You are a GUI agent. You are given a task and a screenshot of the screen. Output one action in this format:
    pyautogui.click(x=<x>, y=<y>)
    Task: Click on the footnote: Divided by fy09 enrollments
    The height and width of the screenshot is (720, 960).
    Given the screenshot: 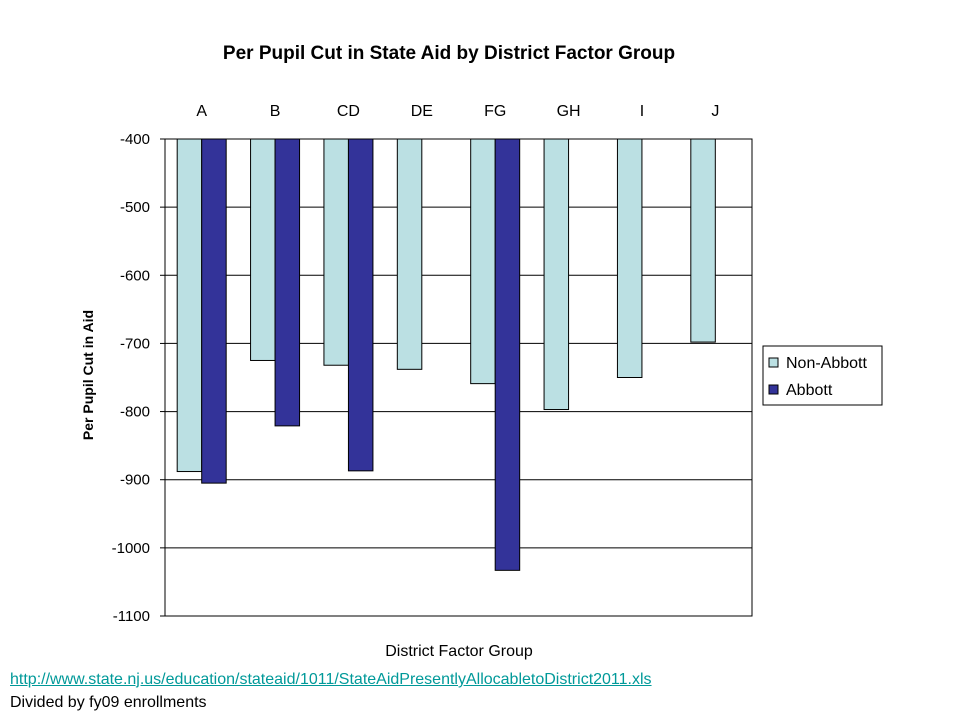 What is the action you would take?
    pyautogui.click(x=108, y=702)
    